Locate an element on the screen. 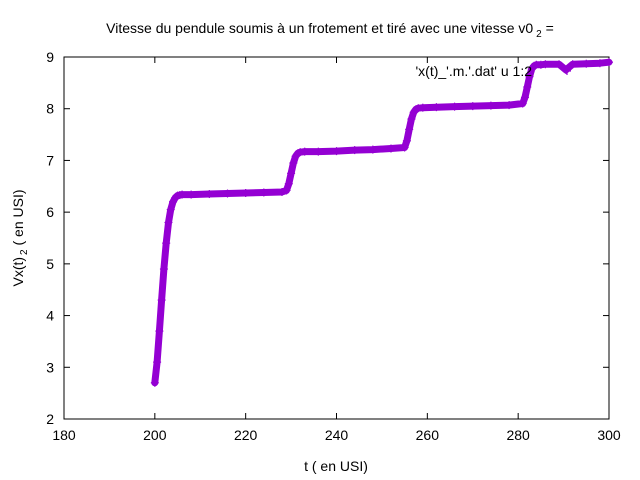  x-tick-label: 240 is located at coordinates (337, 435).